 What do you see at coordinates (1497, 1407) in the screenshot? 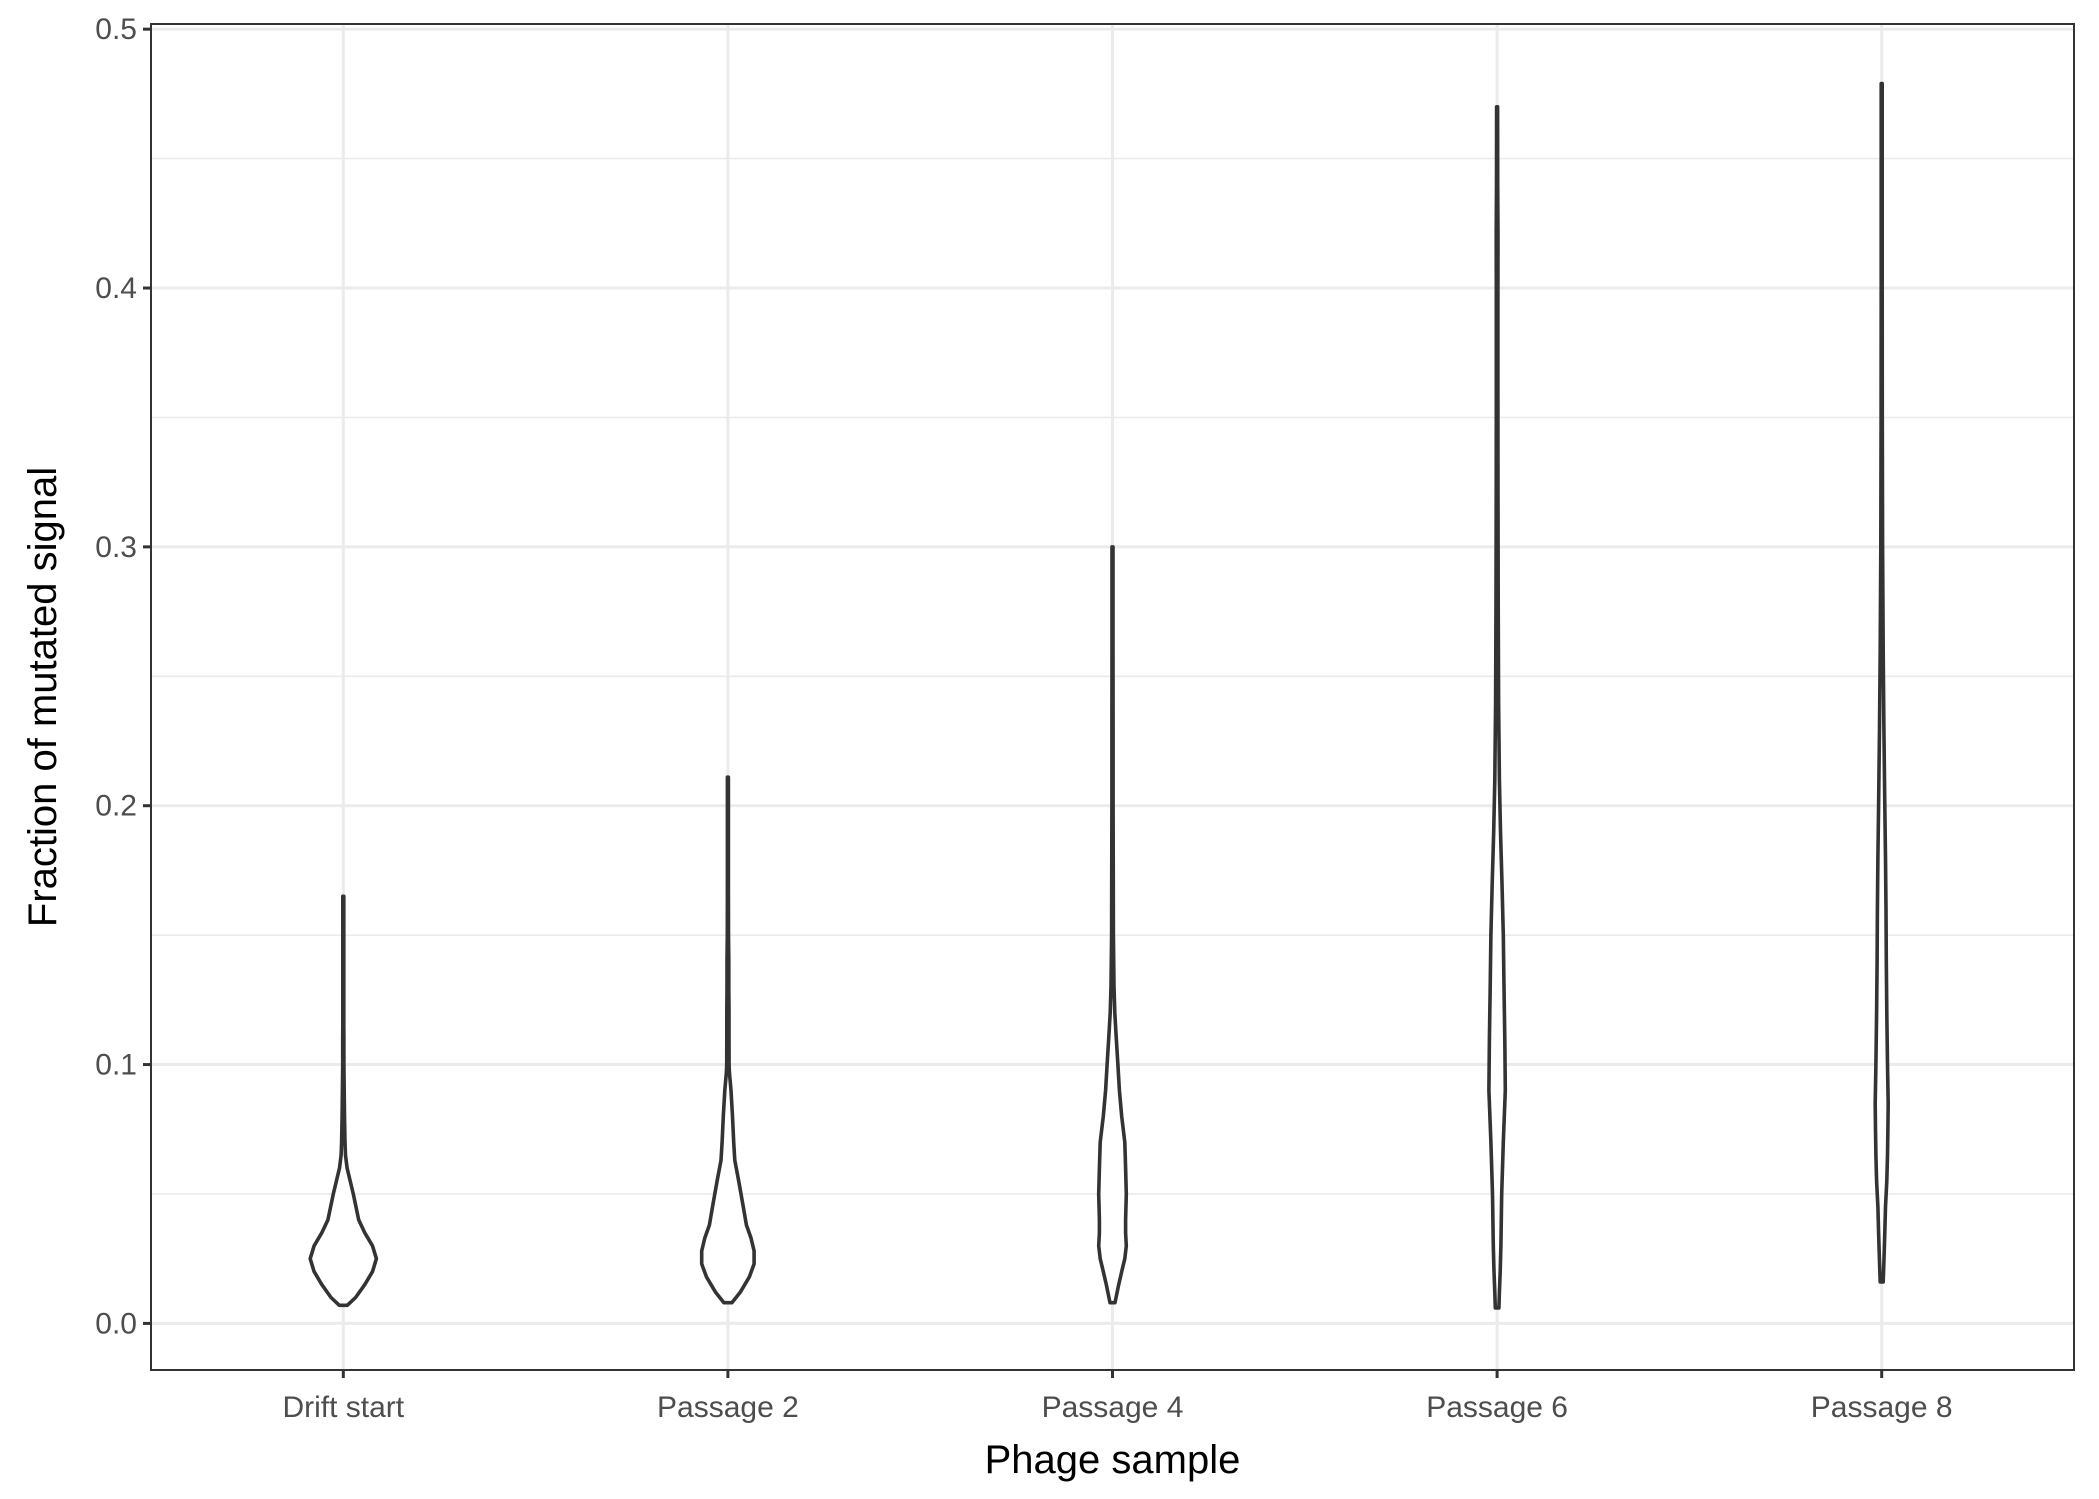
I see `x-tick-label: Passage 6` at bounding box center [1497, 1407].